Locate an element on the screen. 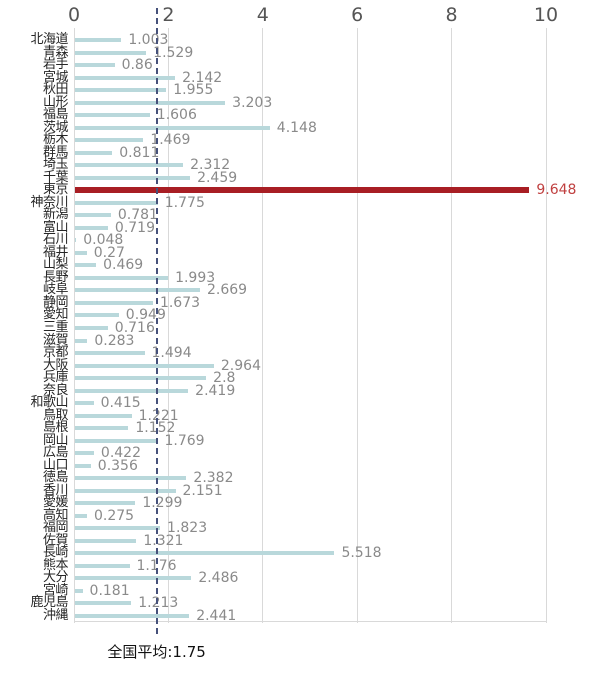  category-label: 愛媛 is located at coordinates (55, 503).